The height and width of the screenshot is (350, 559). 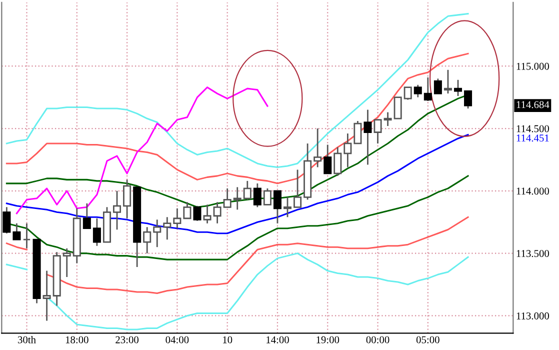 What do you see at coordinates (533, 254) in the screenshot?
I see `y-tick-label: 113.500` at bounding box center [533, 254].